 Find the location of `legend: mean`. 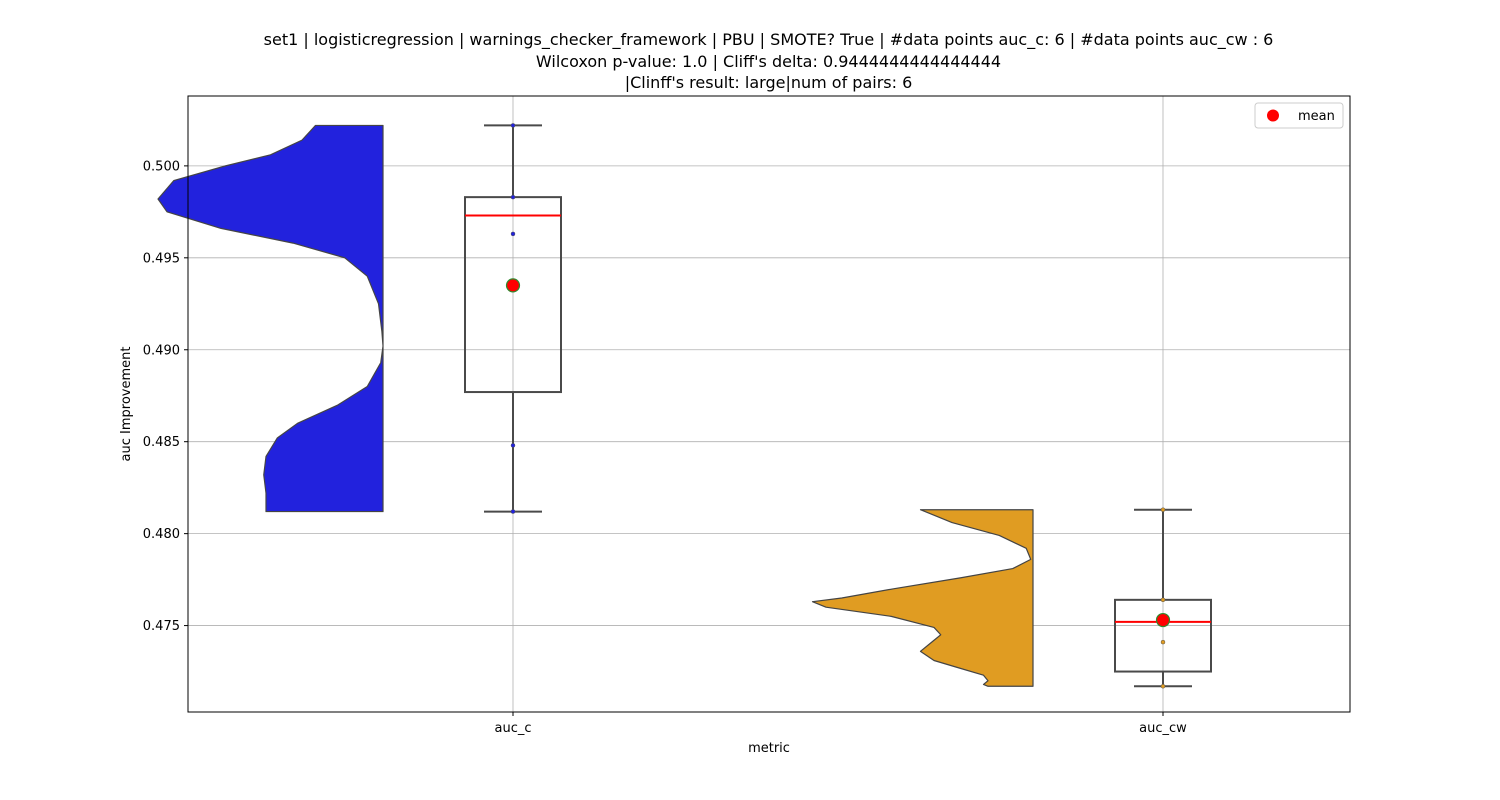

legend: mean is located at coordinates (1299, 115).